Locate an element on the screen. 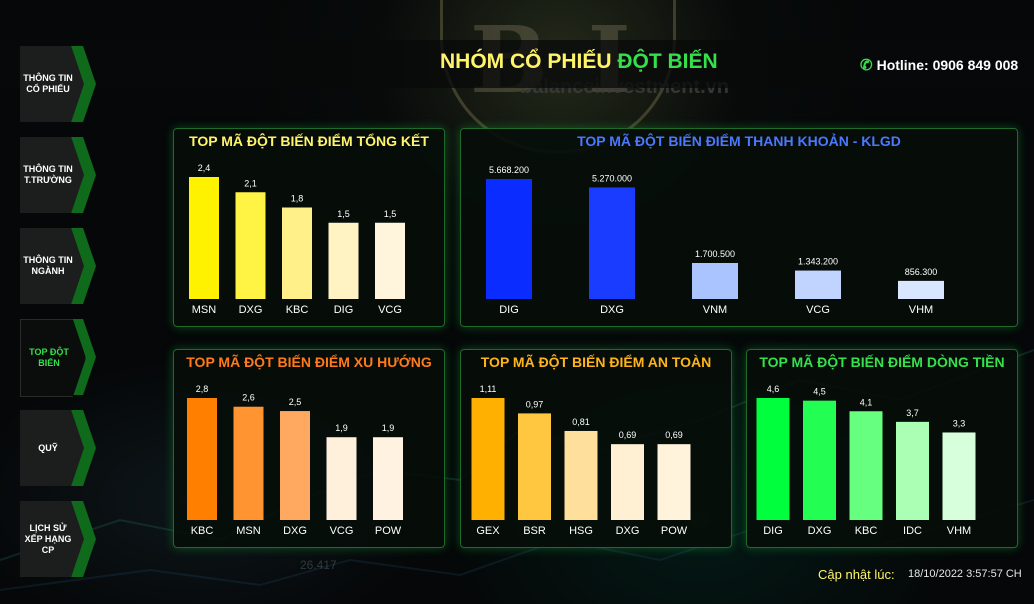 This screenshot has height=604, width=1034. update-label: Cập nhật lúc: is located at coordinates (856, 574).